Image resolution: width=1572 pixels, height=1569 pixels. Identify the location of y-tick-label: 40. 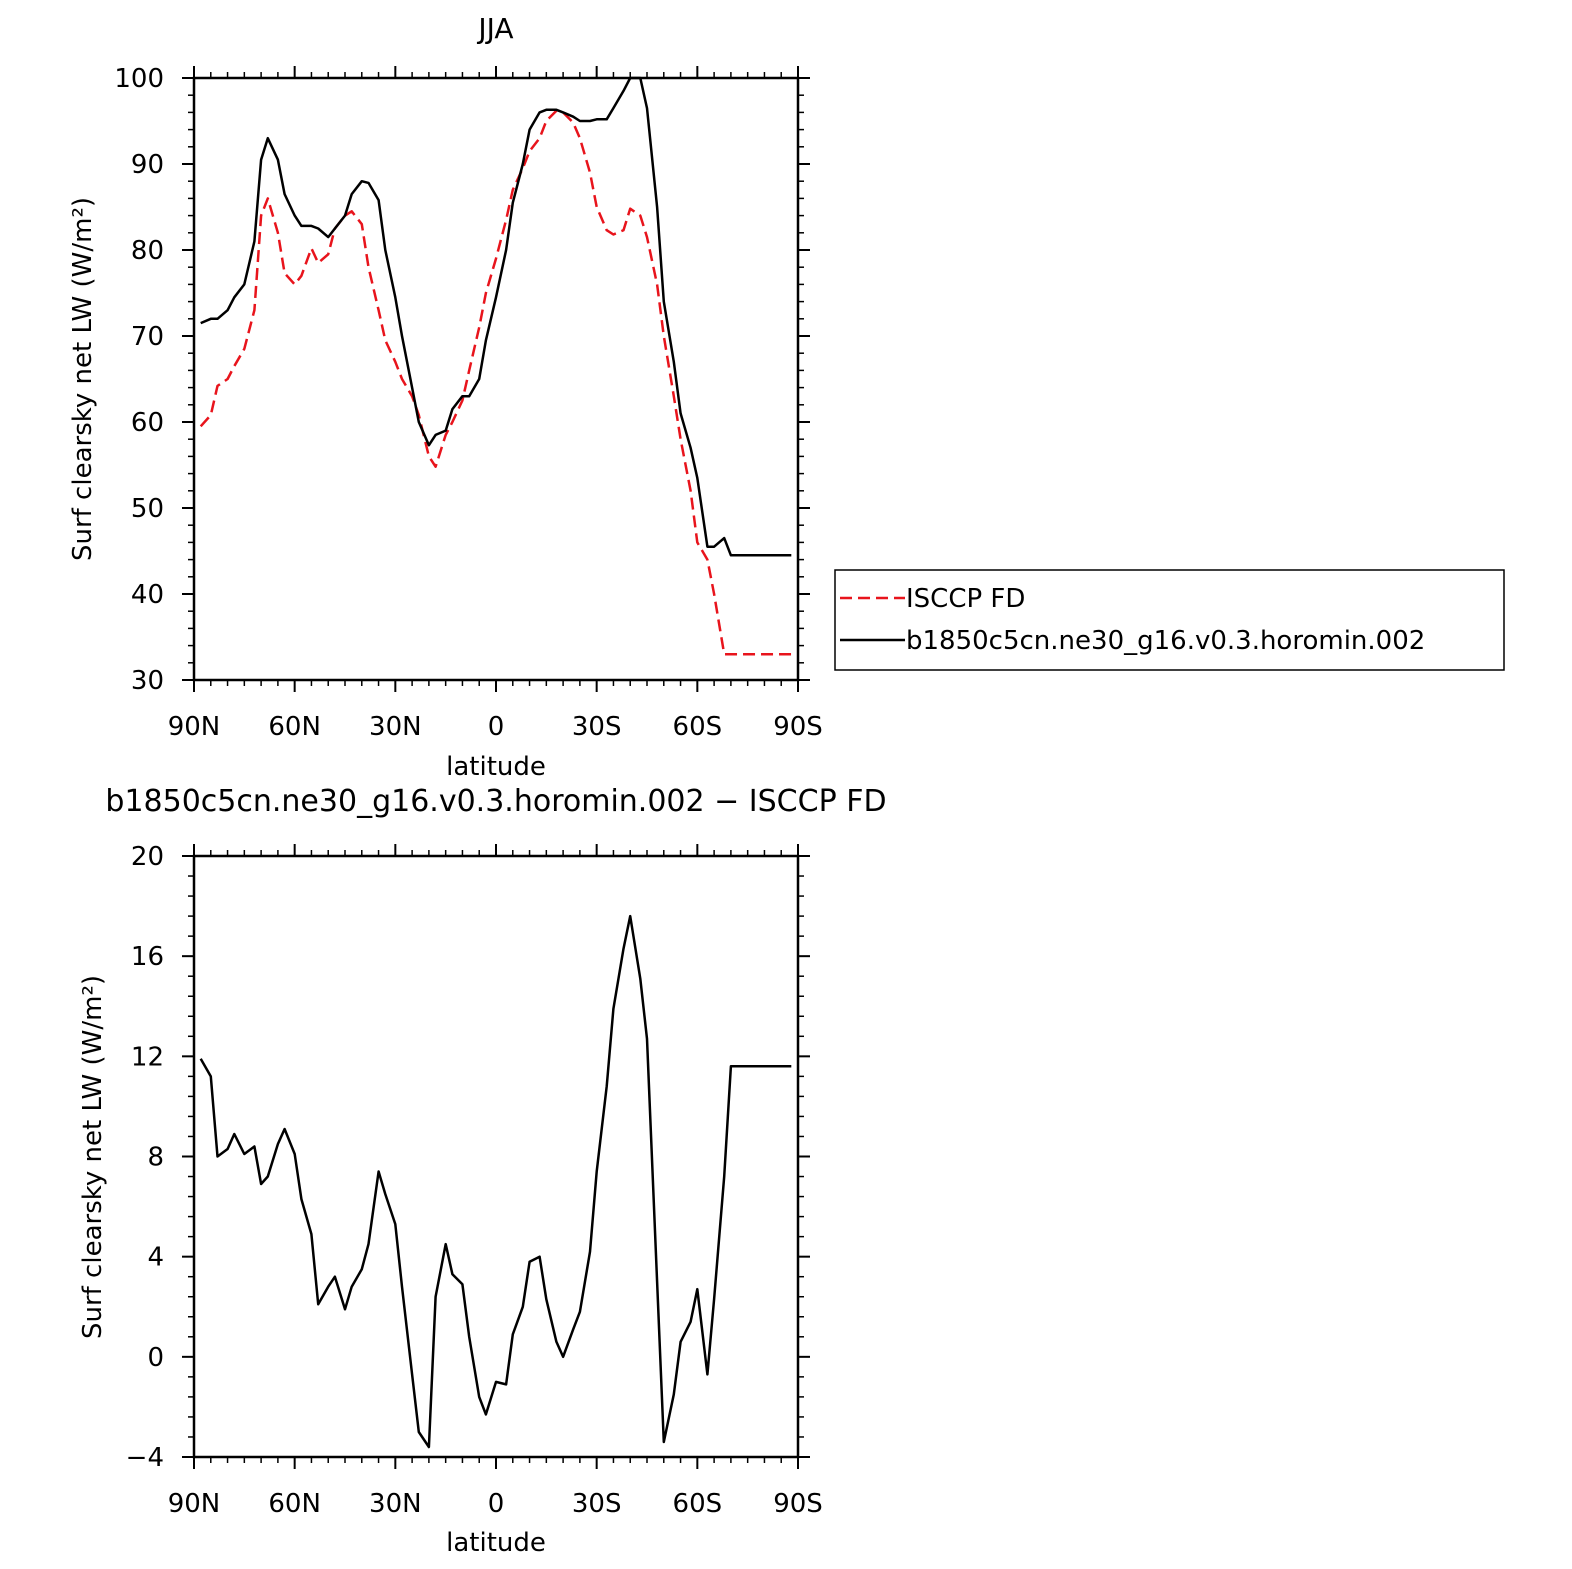
(147, 595).